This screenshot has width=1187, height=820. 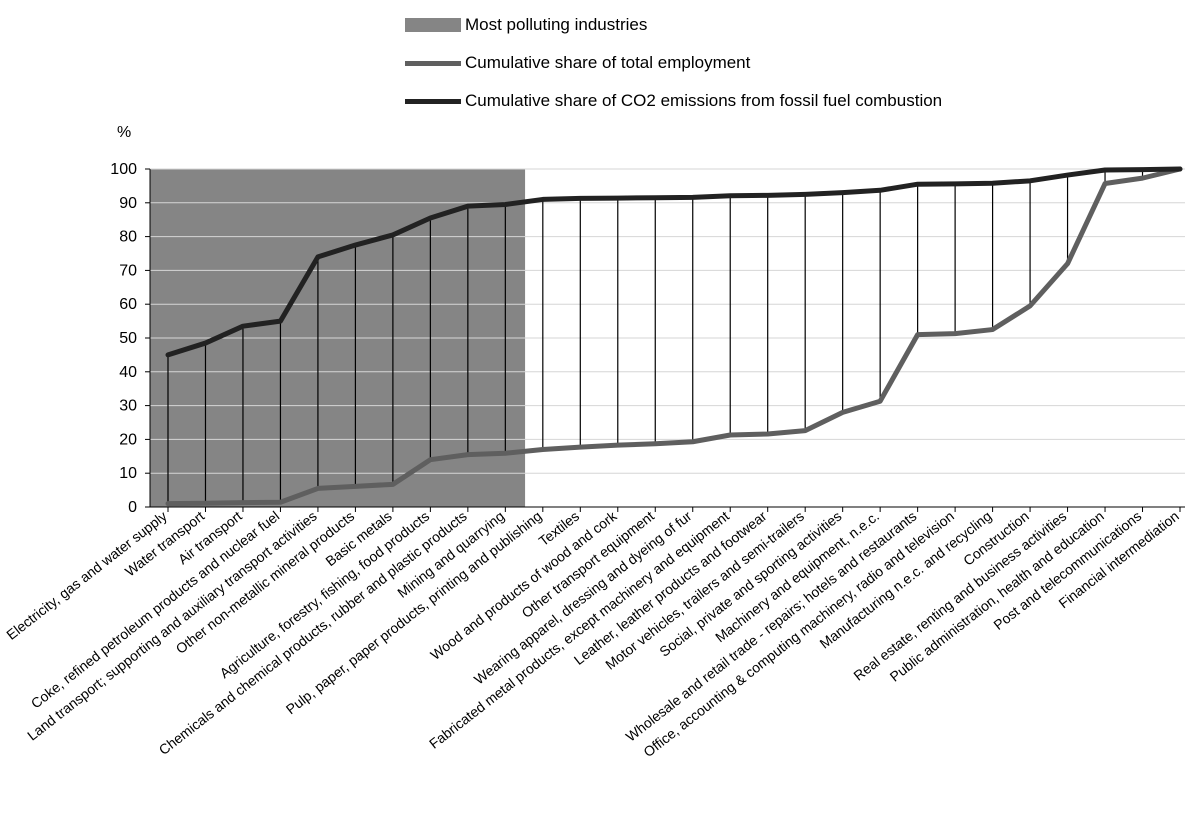 What do you see at coordinates (128, 270) in the screenshot?
I see `y-tick-label: 70` at bounding box center [128, 270].